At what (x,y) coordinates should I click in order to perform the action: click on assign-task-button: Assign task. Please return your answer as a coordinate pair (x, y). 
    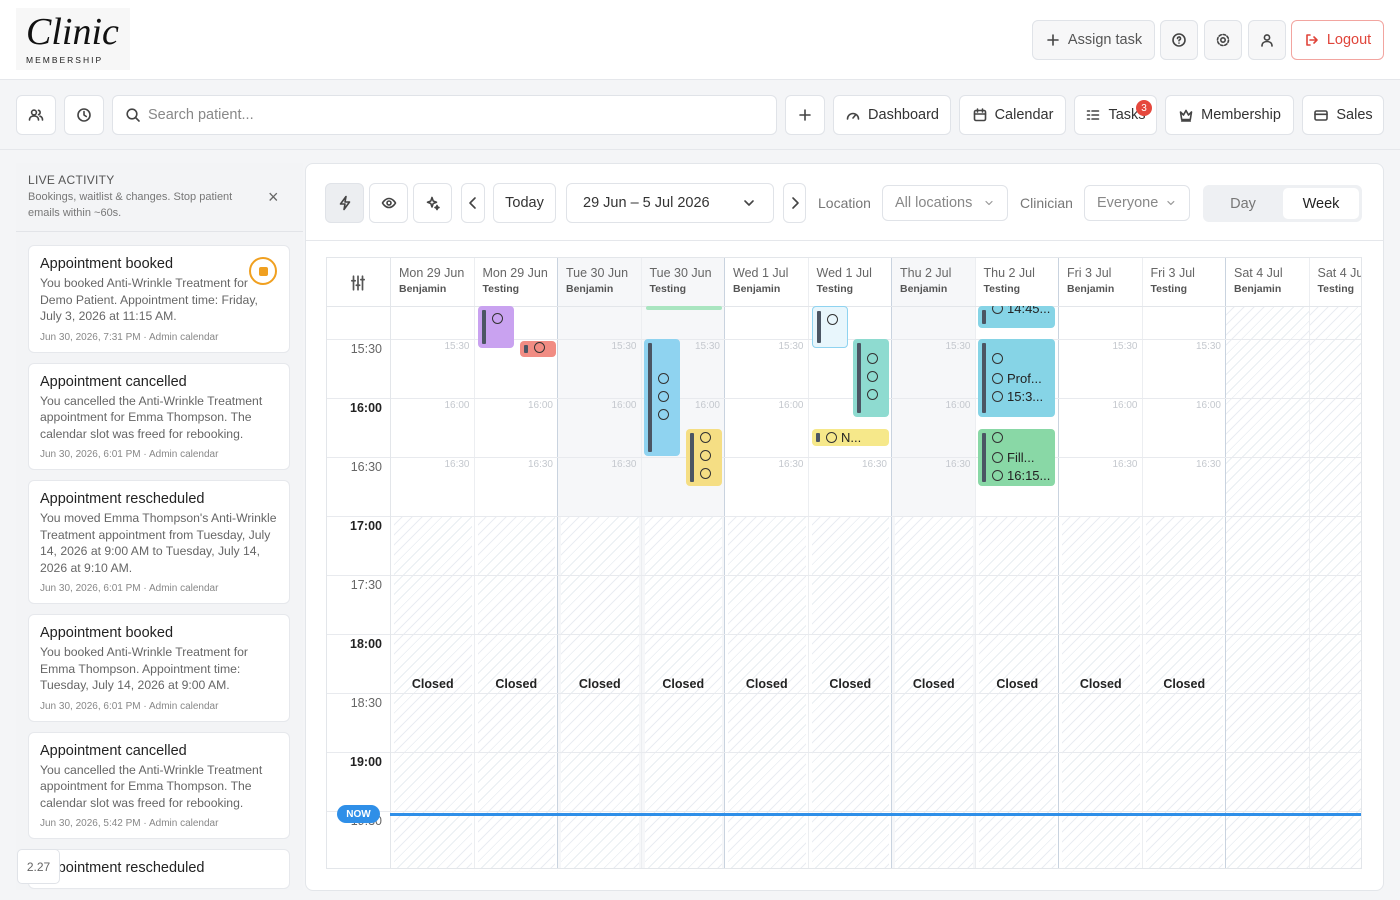
    Looking at the image, I should click on (1093, 40).